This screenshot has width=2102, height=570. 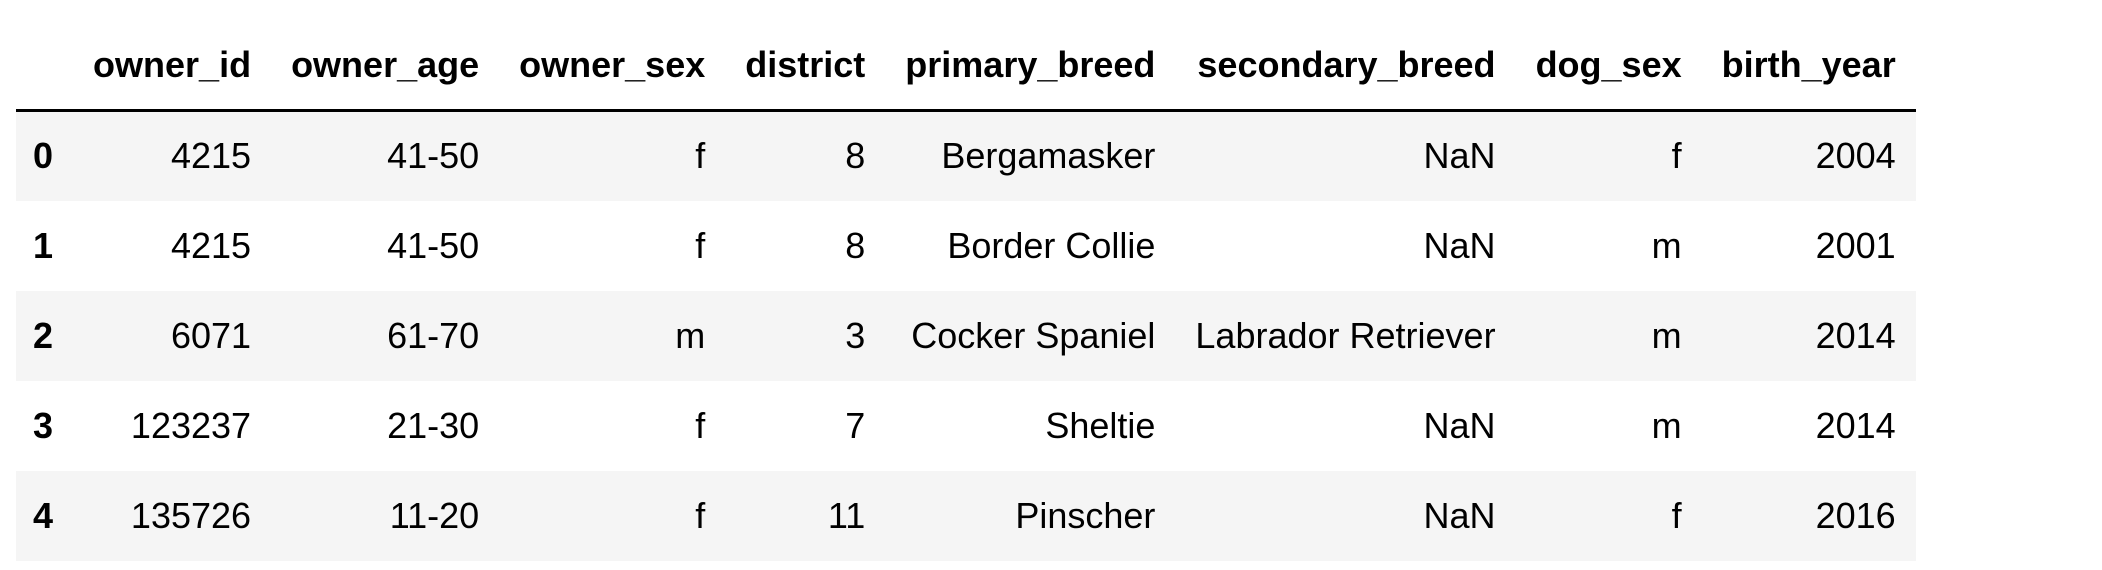 What do you see at coordinates (1100, 425) in the screenshot?
I see `cell-primary-breed: Sheltie` at bounding box center [1100, 425].